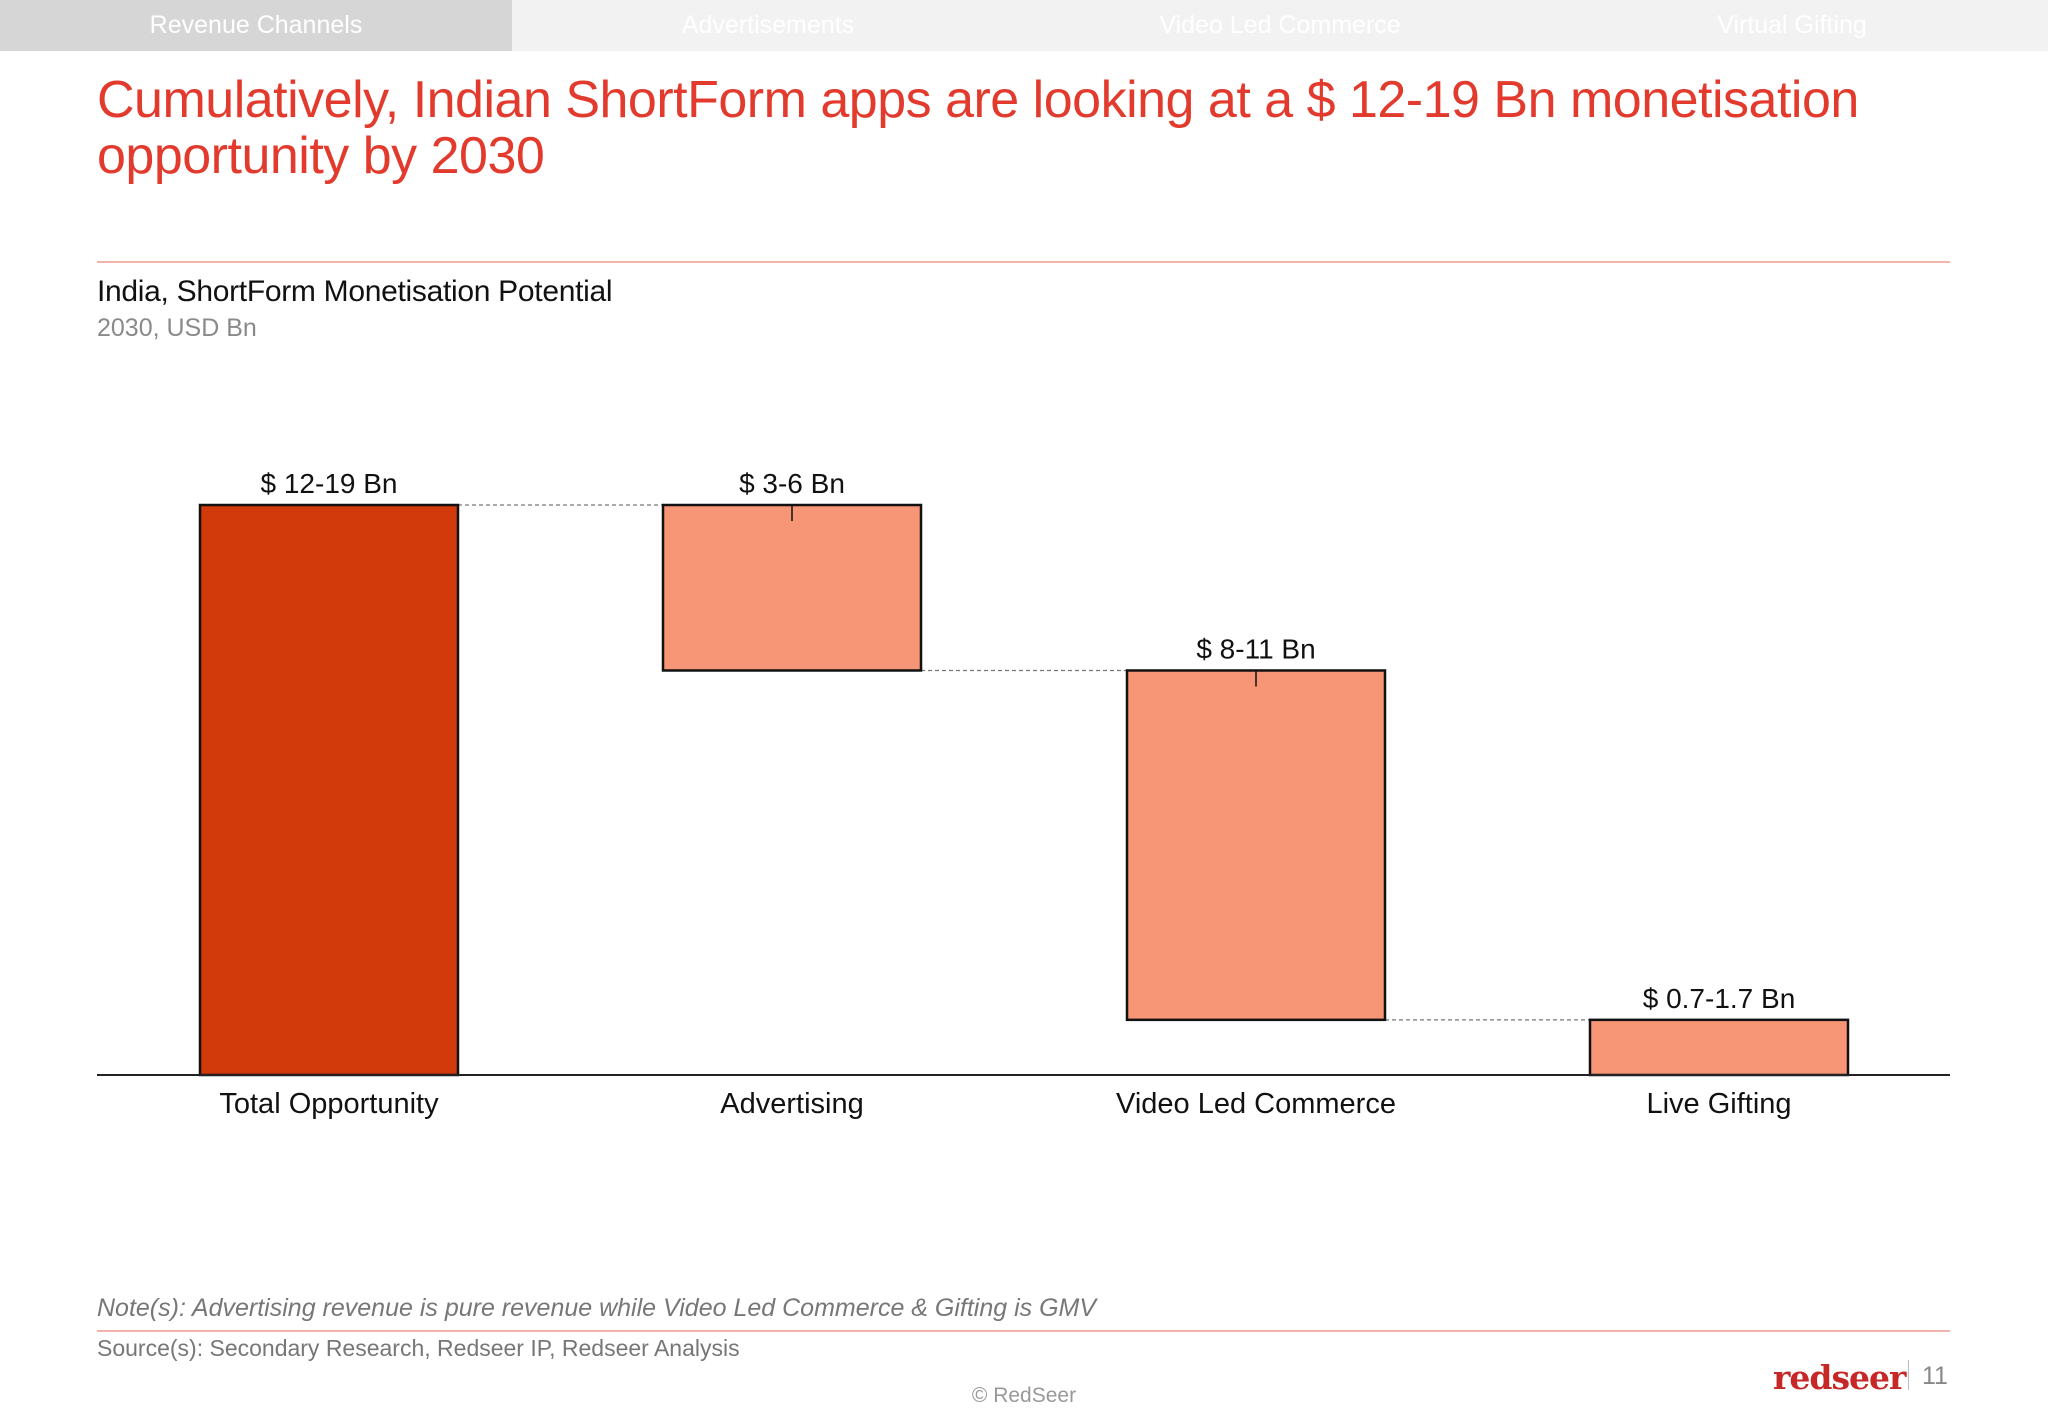  I want to click on tab-revenue-channels: Revenue Channels, so click(256, 25).